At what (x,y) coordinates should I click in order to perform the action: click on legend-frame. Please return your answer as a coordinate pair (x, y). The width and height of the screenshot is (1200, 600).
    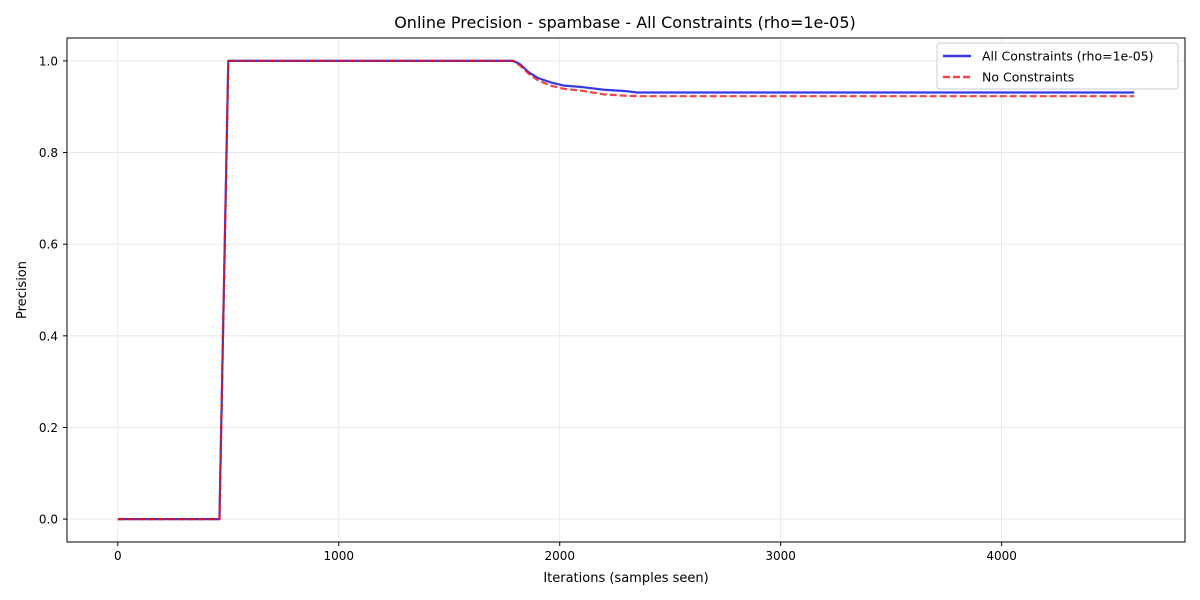
    Looking at the image, I should click on (1057, 66).